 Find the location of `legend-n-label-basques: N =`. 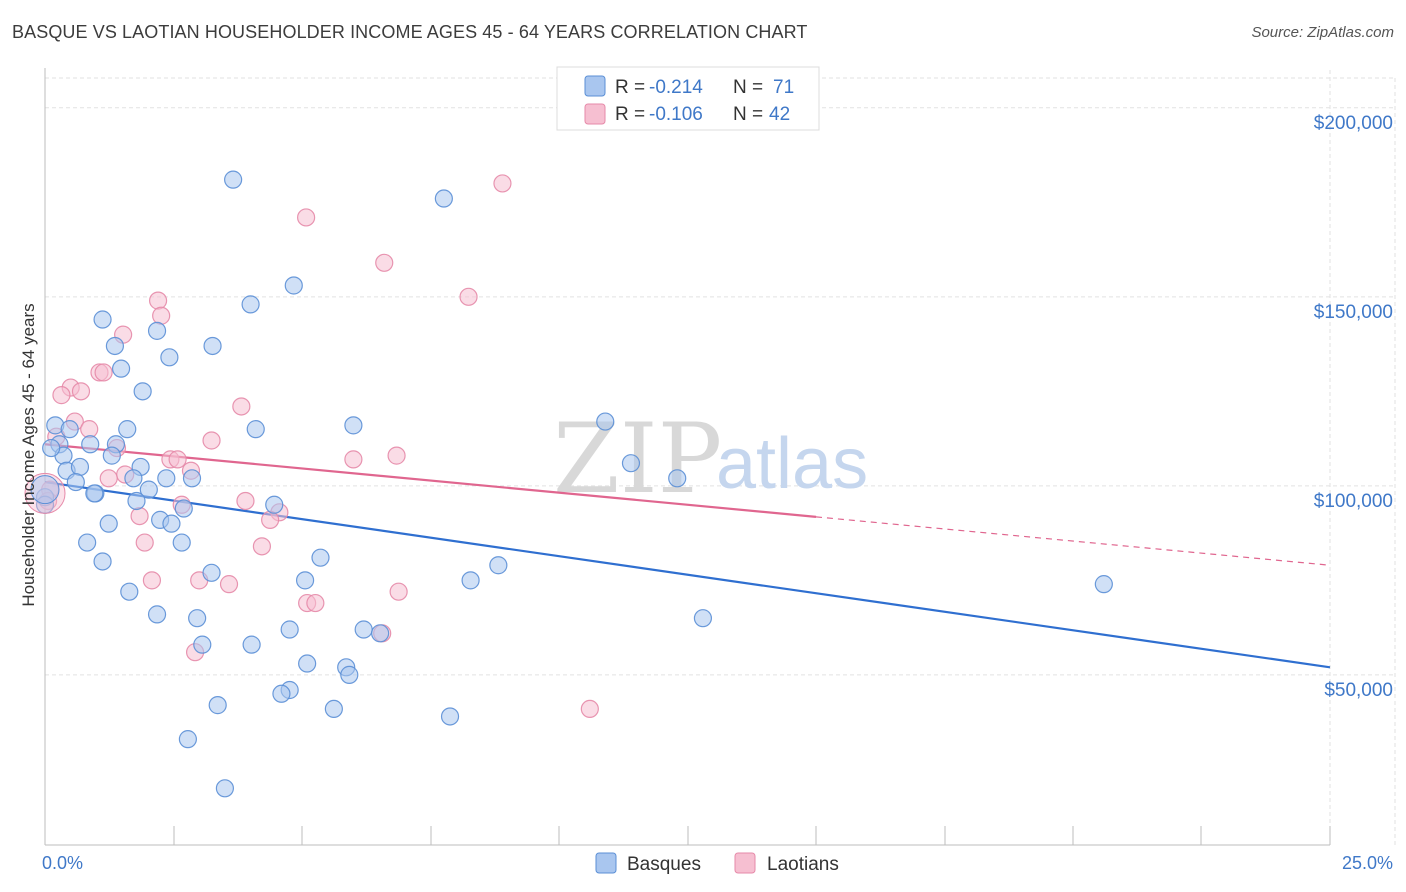

legend-n-label-basques: N = is located at coordinates (748, 87).